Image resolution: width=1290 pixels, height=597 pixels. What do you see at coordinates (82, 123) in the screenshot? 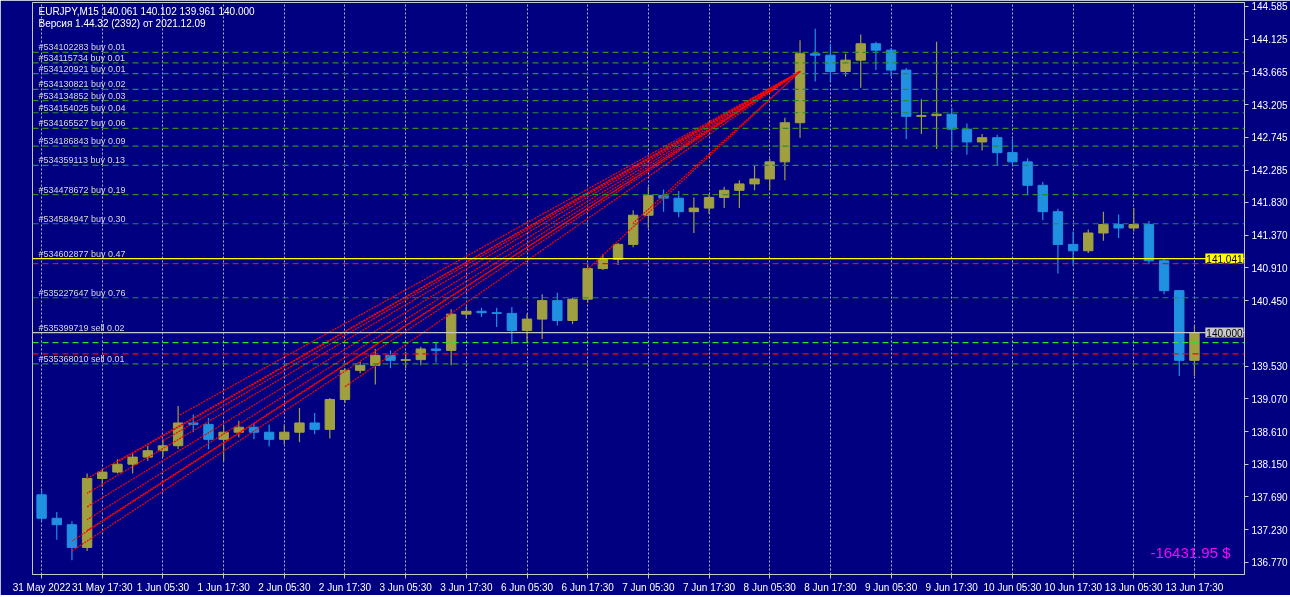
I see `ref-line-label: #534165527 buy 0.06` at bounding box center [82, 123].